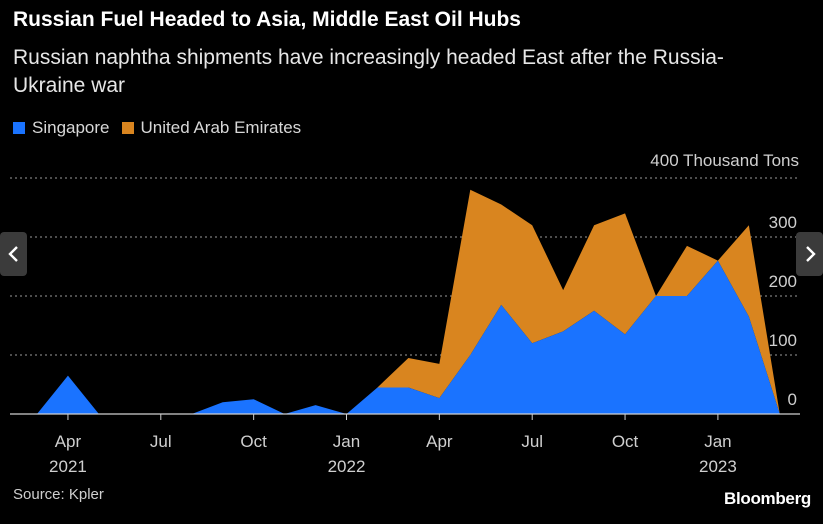 This screenshot has height=524, width=823. What do you see at coordinates (783, 340) in the screenshot?
I see `y-tick-label: 100` at bounding box center [783, 340].